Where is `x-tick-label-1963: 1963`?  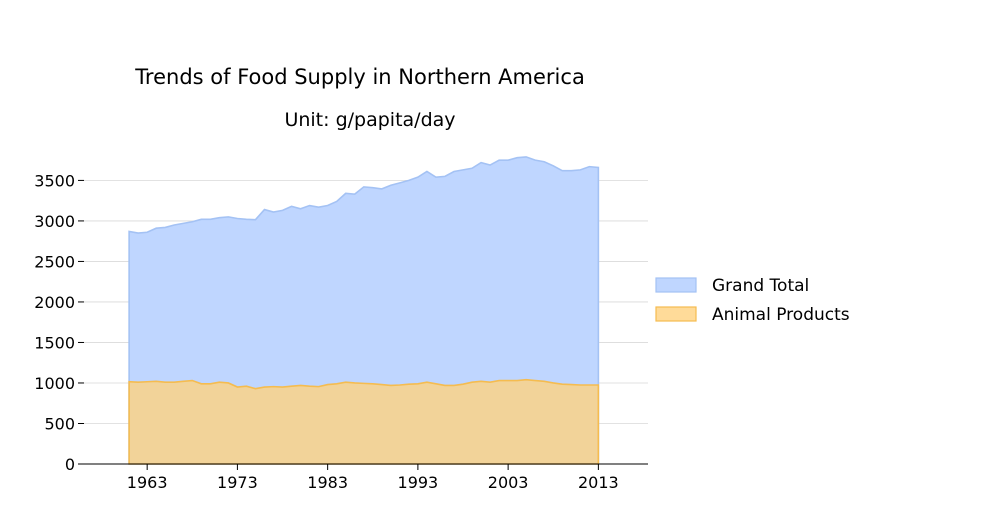
x-tick-label-1963: 1963 is located at coordinates (147, 482).